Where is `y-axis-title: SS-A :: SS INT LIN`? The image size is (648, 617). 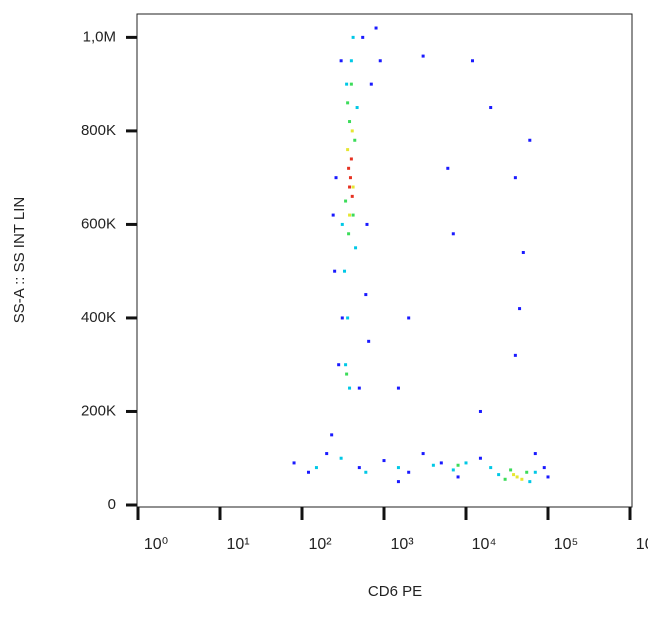 y-axis-title: SS-A :: SS INT LIN is located at coordinates (19, 260).